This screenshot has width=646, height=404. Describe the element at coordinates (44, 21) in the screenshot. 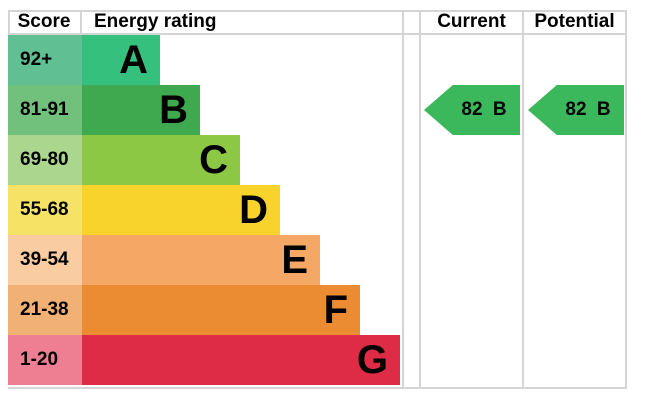

I see `score-header: Score` at that location.